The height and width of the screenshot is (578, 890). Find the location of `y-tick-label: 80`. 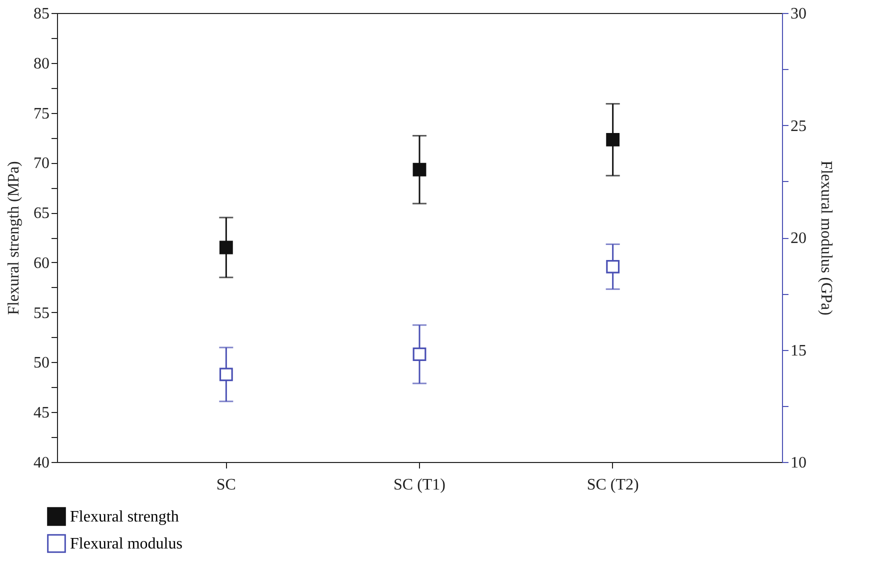

y-tick-label: 80 is located at coordinates (42, 63).